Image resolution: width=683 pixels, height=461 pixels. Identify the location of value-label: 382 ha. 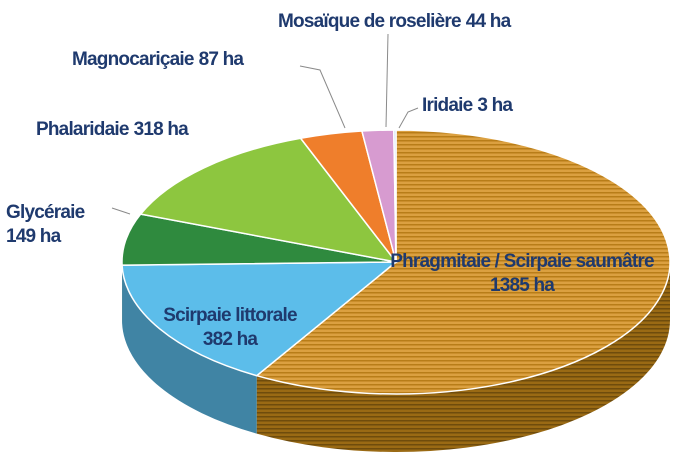
(231, 339).